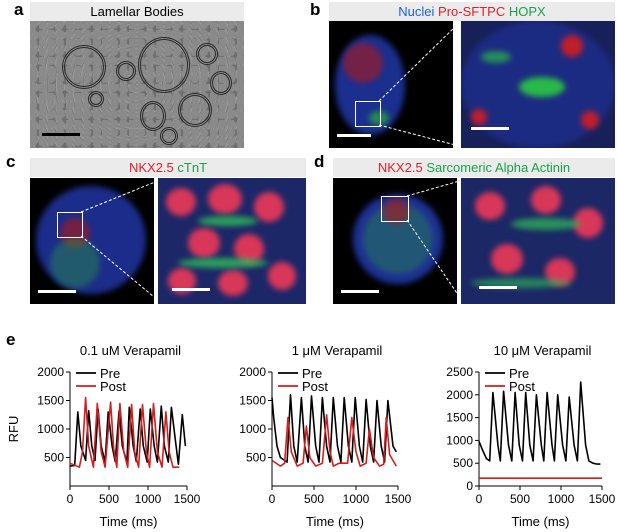 The image size is (617, 532). What do you see at coordinates (469, 486) in the screenshot?
I see `y-tick-label: 0` at bounding box center [469, 486].